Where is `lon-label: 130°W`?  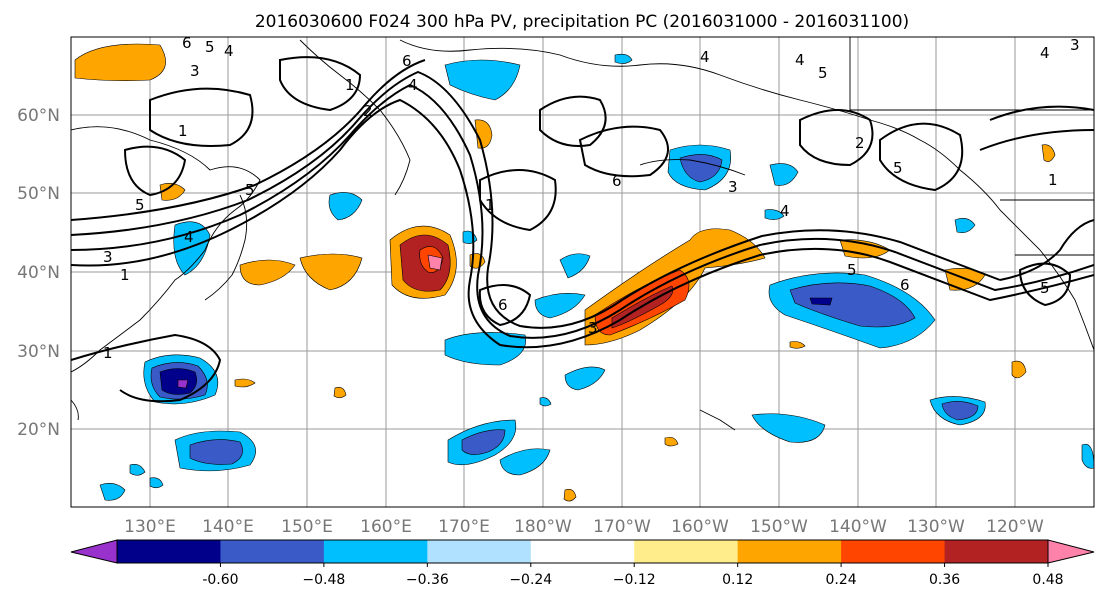 lon-label: 130°W is located at coordinates (936, 527).